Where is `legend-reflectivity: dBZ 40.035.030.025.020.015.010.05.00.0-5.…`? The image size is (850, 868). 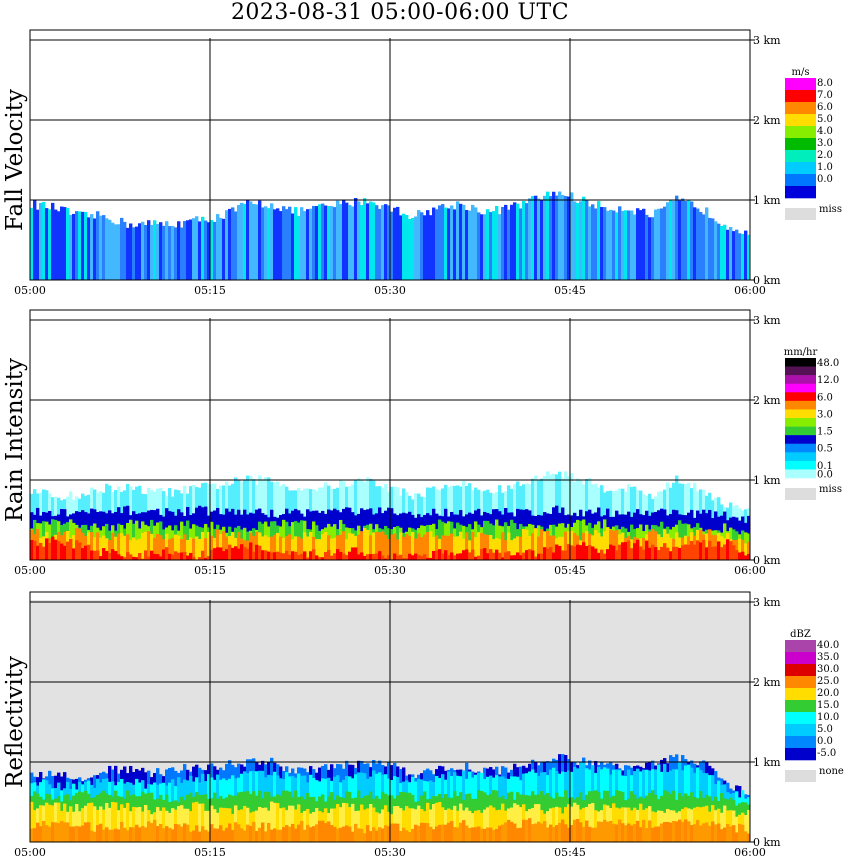 legend-reflectivity: dBZ 40.035.030.025.020.015.010.05.00.0-5.… is located at coordinates (814, 705).